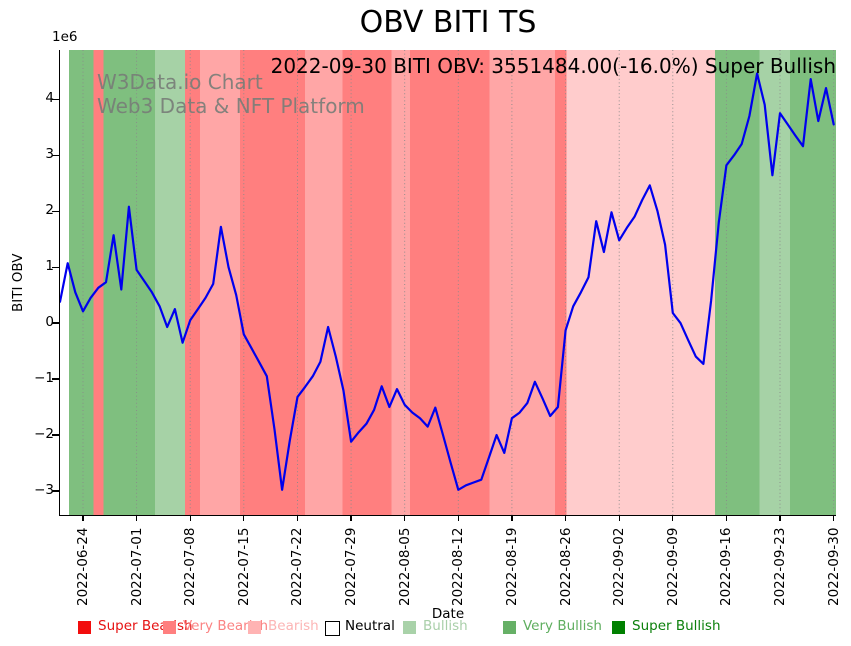 Image resolution: width=851 pixels, height=646 pixels. I want to click on x-tick-label: 2022-07-22, so click(297, 566).